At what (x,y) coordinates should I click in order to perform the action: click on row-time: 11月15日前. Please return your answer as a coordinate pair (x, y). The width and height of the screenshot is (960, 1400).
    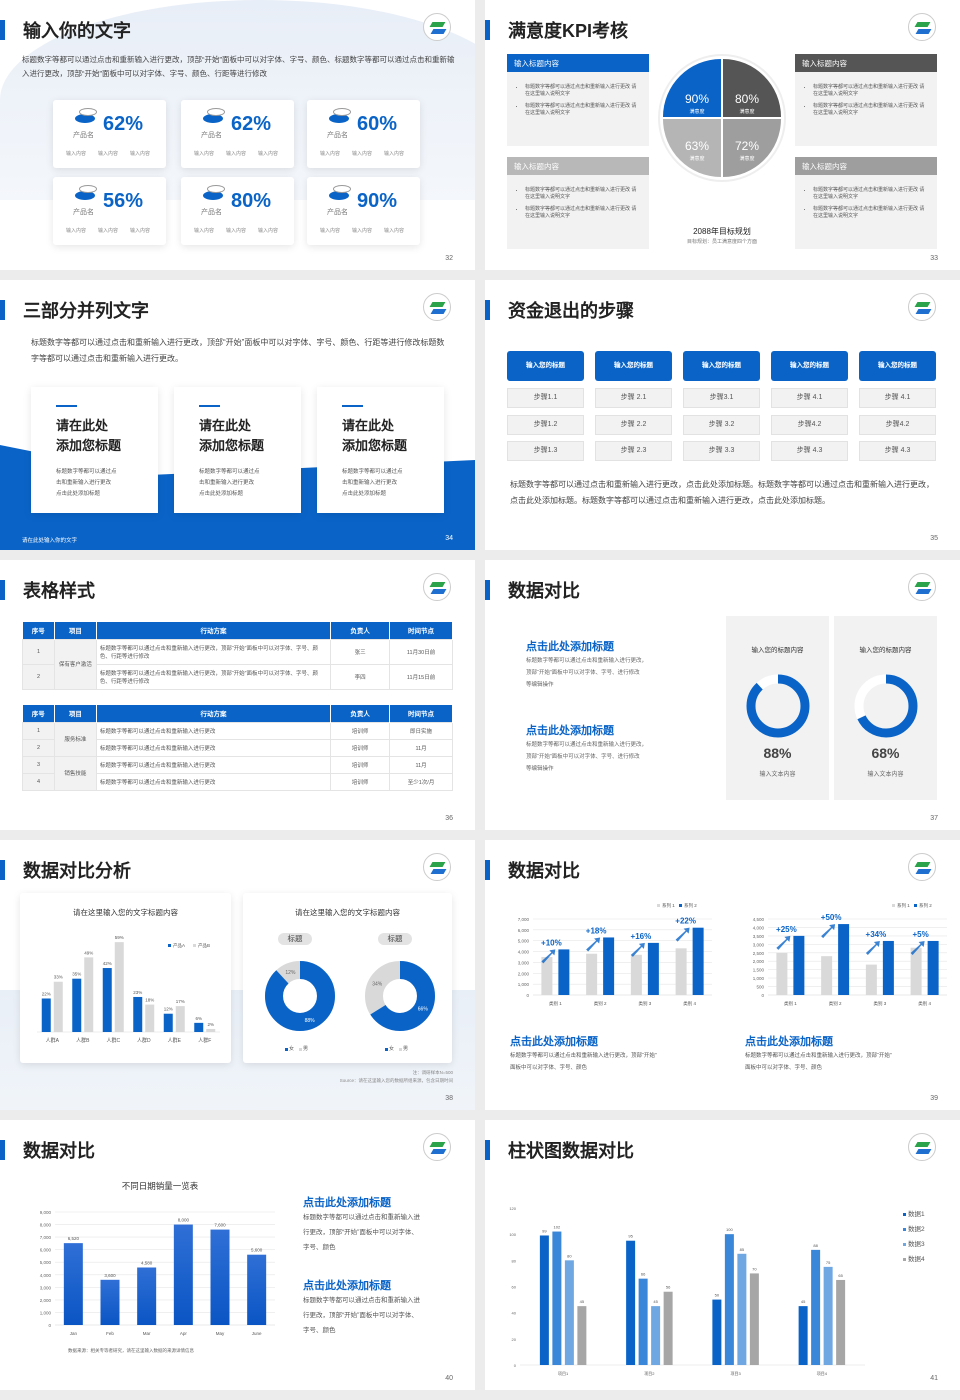
    Looking at the image, I should click on (421, 676).